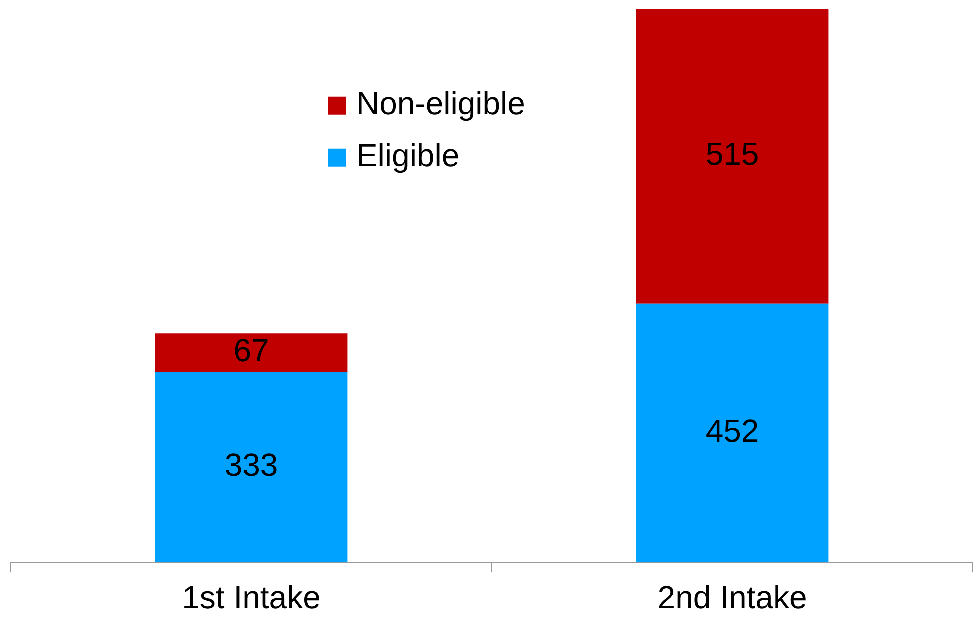 This screenshot has width=973, height=635. I want to click on data-label: 452, so click(733, 431).